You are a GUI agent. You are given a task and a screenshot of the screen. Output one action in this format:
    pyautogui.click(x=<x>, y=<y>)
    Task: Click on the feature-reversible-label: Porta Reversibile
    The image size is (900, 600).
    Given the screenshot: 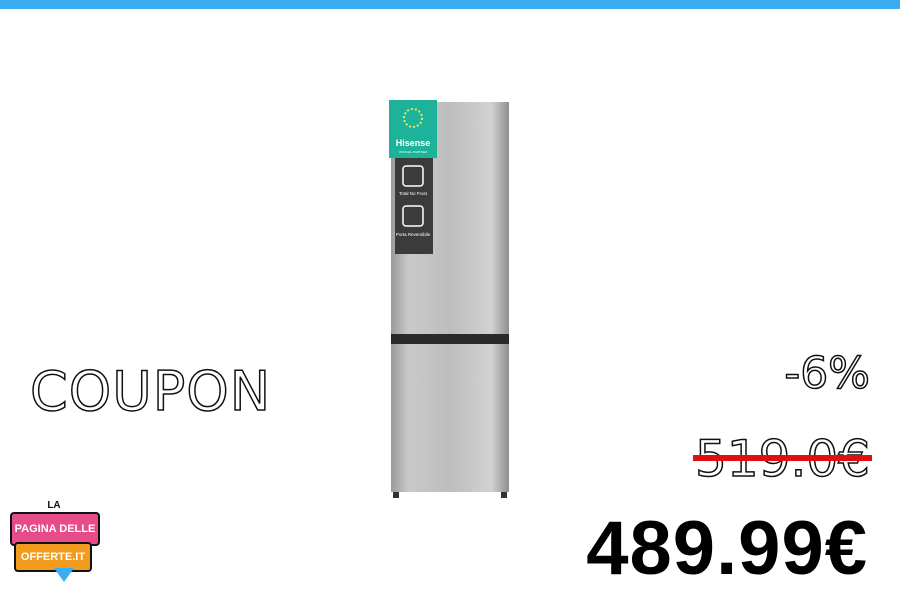 What is the action you would take?
    pyautogui.click(x=413, y=234)
    